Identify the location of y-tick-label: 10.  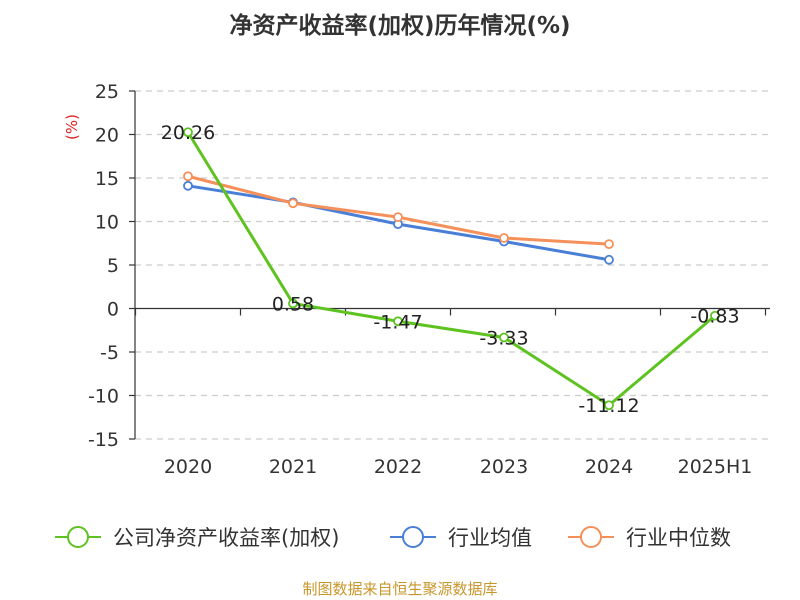
(107, 223).